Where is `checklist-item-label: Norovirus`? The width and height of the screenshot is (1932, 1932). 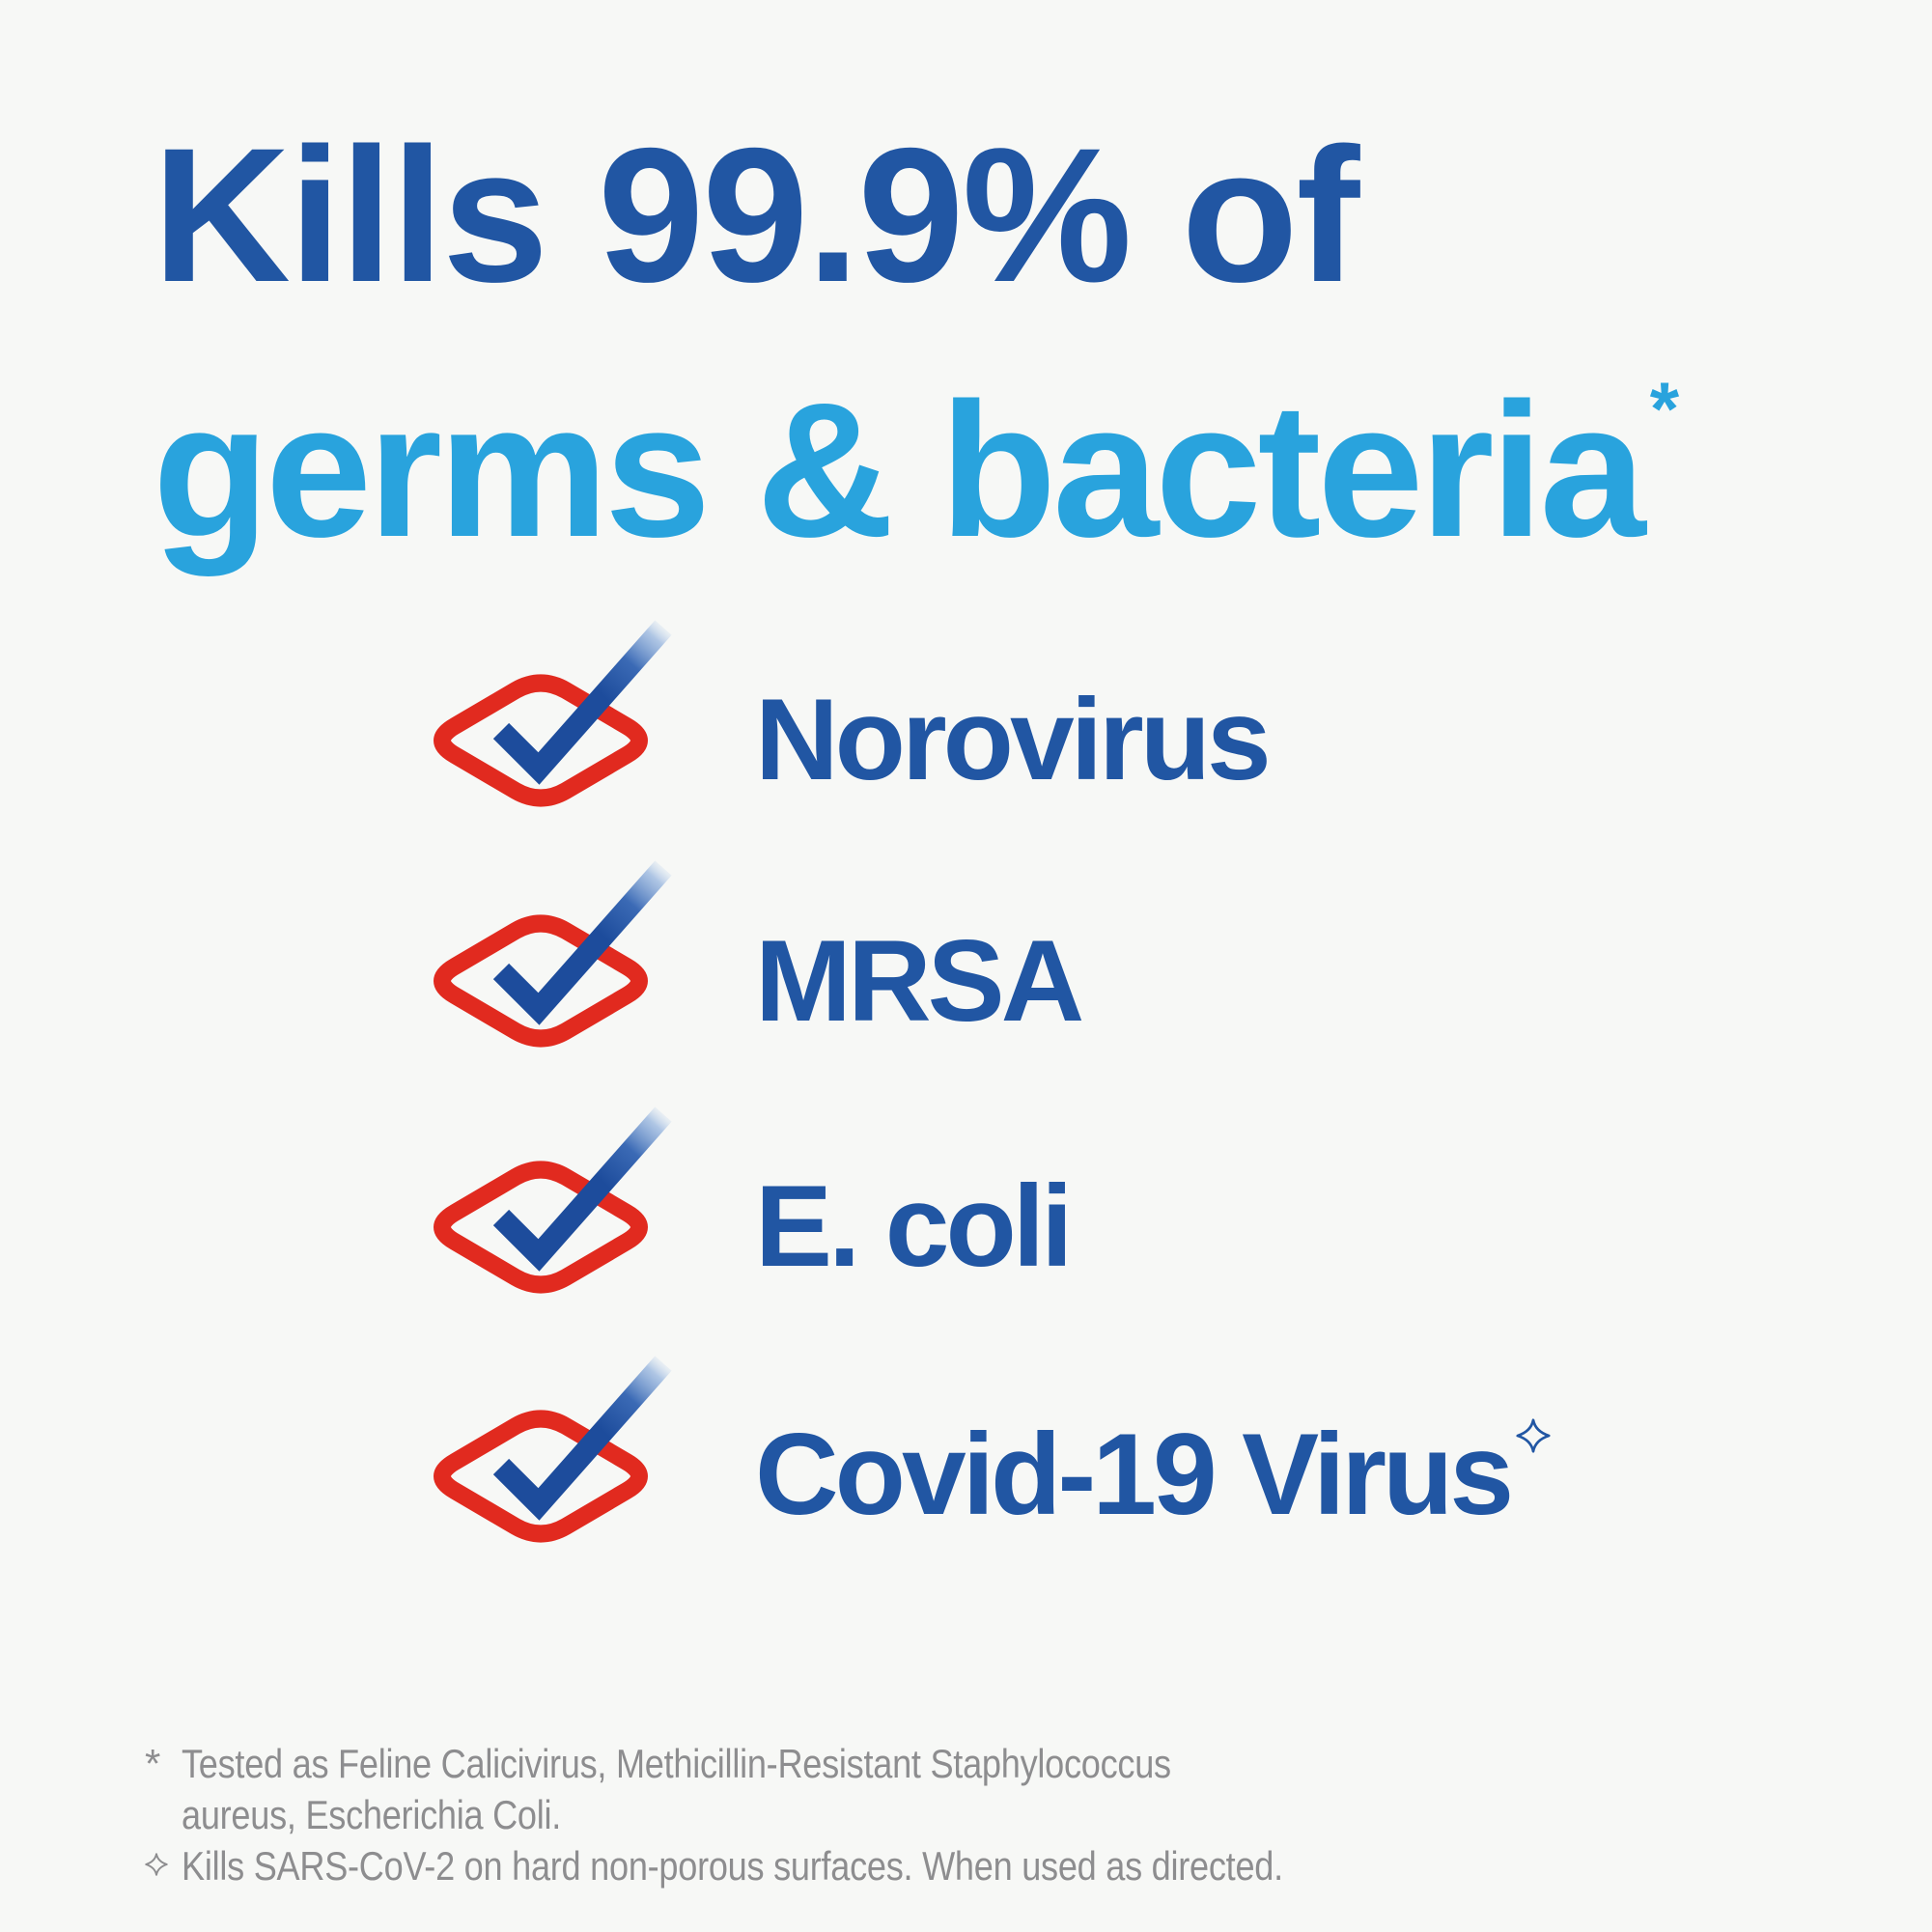 checklist-item-label: Norovirus is located at coordinates (1014, 740).